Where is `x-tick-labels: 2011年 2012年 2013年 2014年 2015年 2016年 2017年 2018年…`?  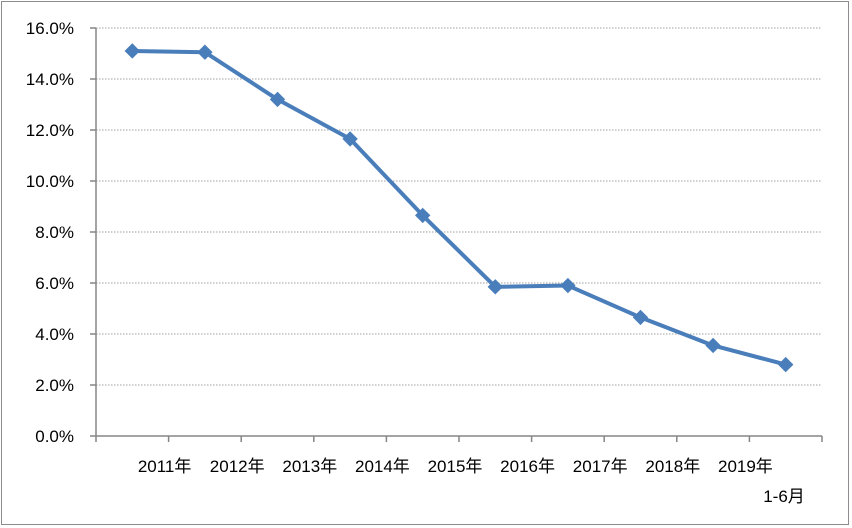
x-tick-labels: 2011年 2012年 2013年 2014年 2015年 2016年 2017年 2018年… is located at coordinates (471, 481).